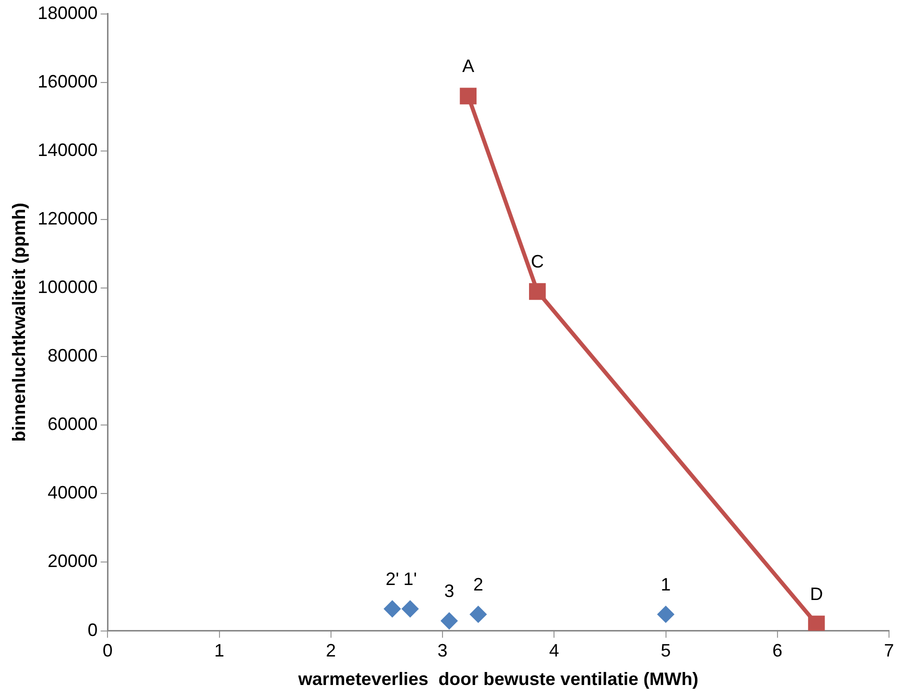 The height and width of the screenshot is (695, 902). Describe the element at coordinates (468, 66) in the screenshot. I see `annotation: A` at that location.